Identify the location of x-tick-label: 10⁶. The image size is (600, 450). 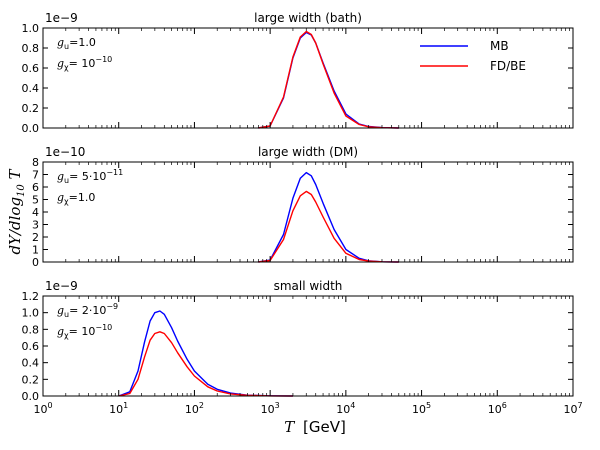
(497, 408).